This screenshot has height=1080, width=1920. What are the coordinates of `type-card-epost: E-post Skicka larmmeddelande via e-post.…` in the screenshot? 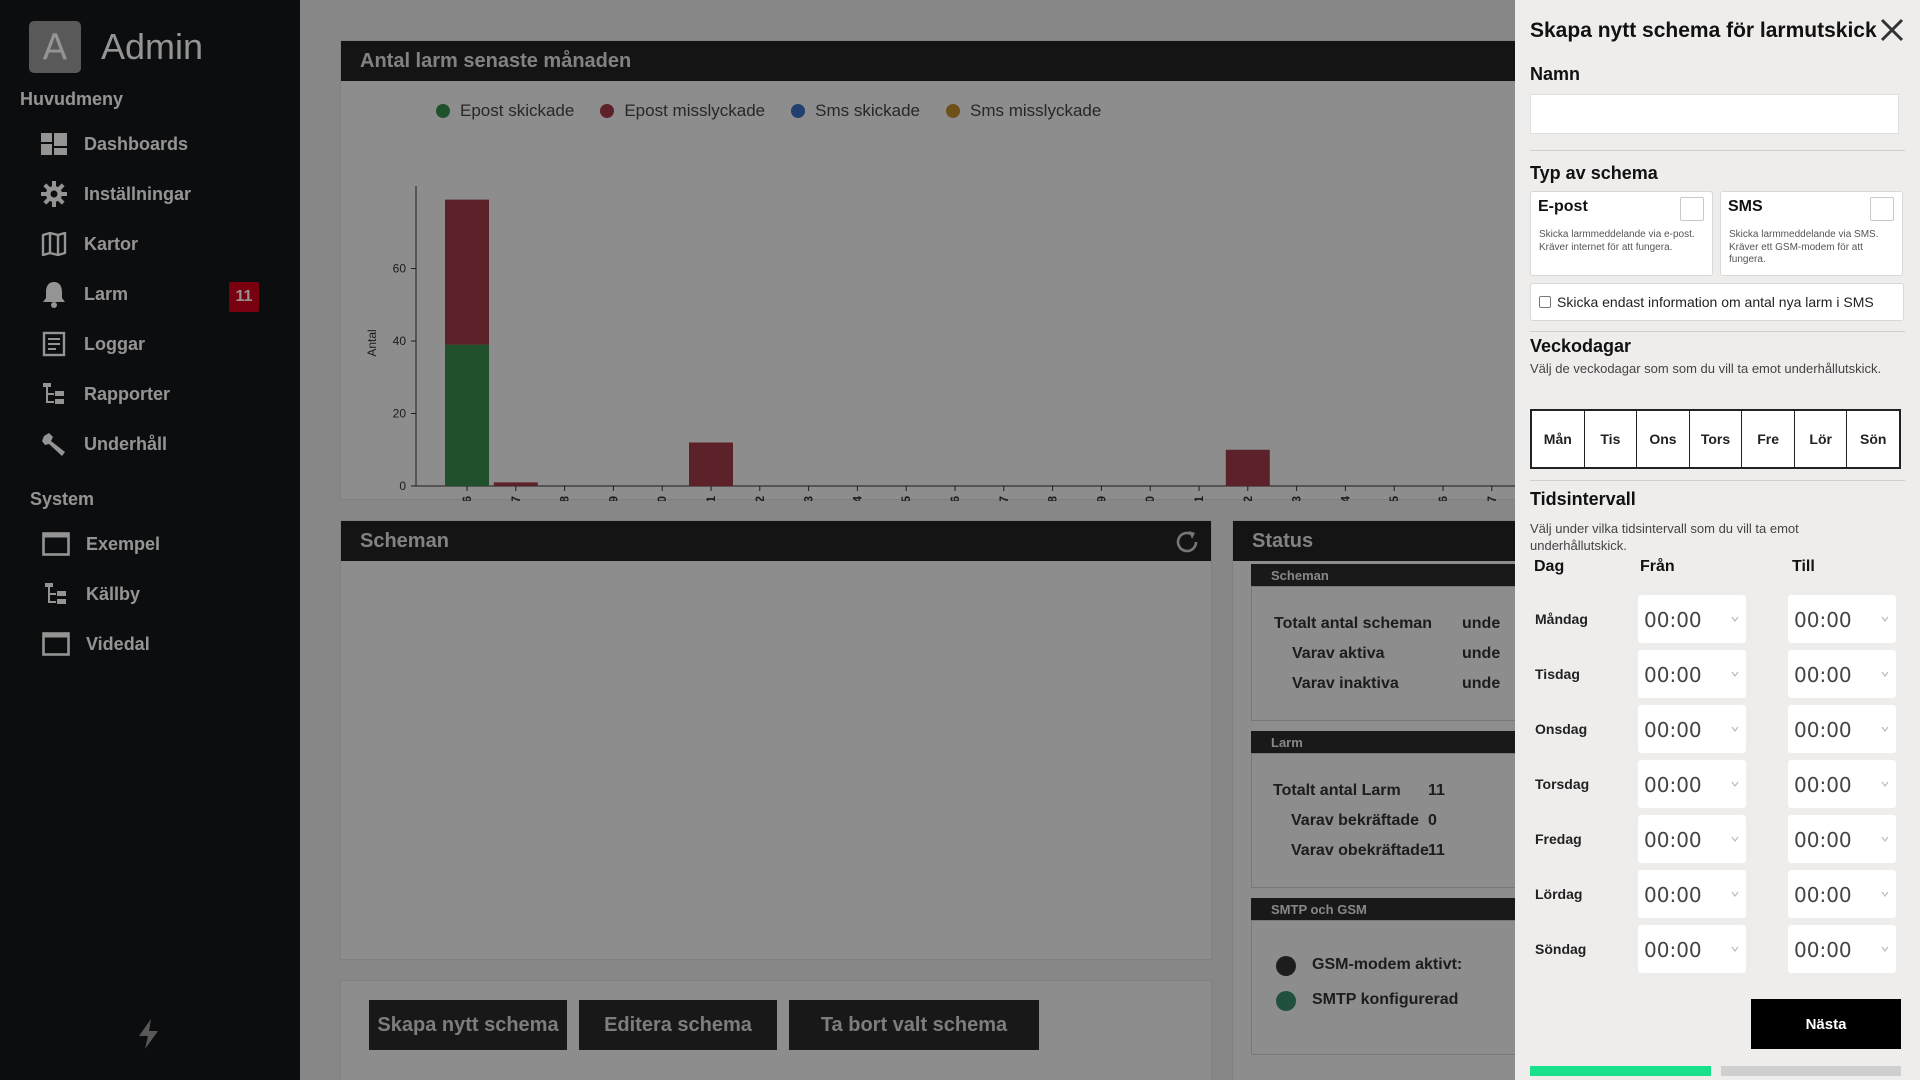 It's located at (1621, 233).